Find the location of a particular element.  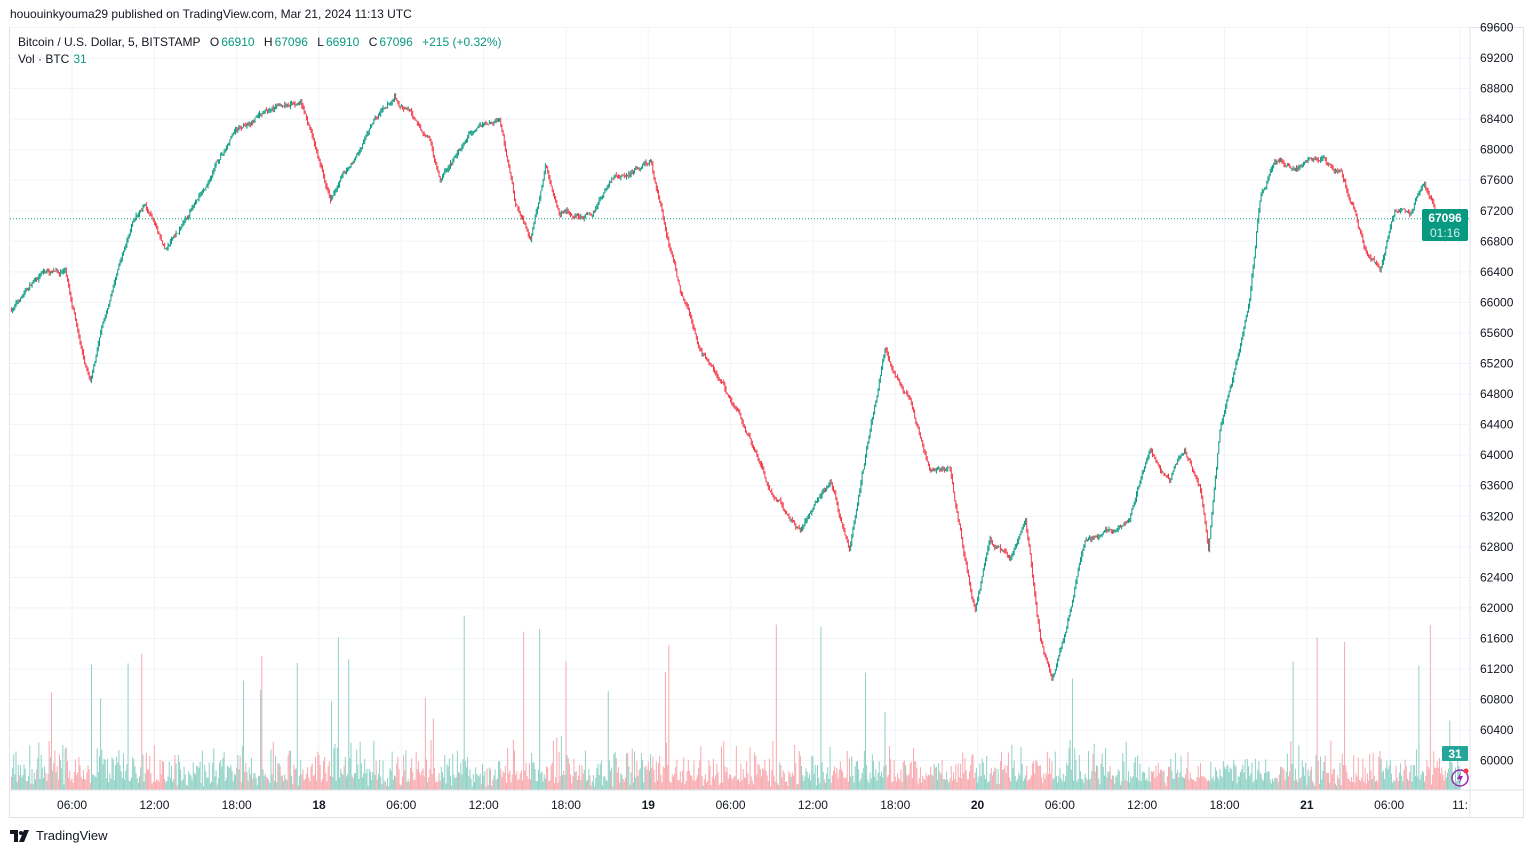

price-tick-label: 62000 is located at coordinates (1497, 608).